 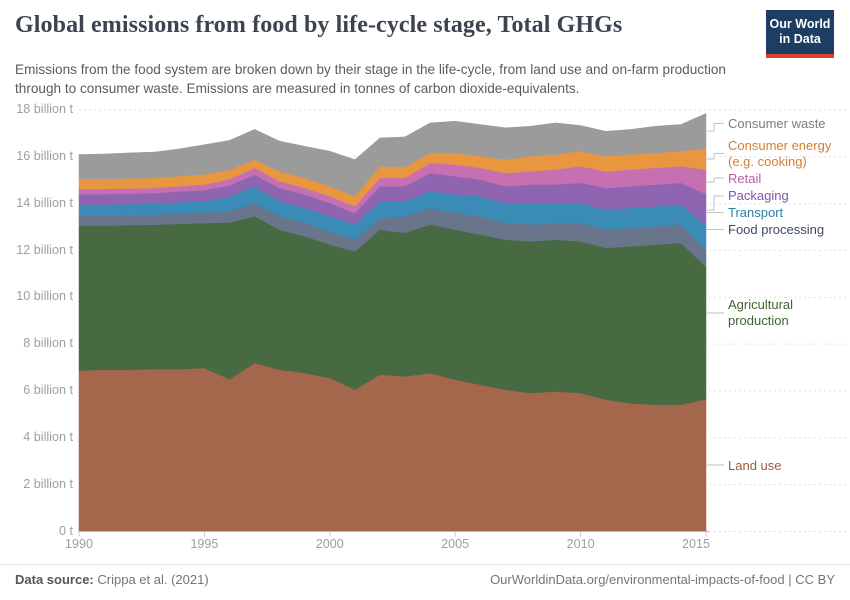 I want to click on y-axis-tick-label: 14 billion t, so click(x=44, y=202).